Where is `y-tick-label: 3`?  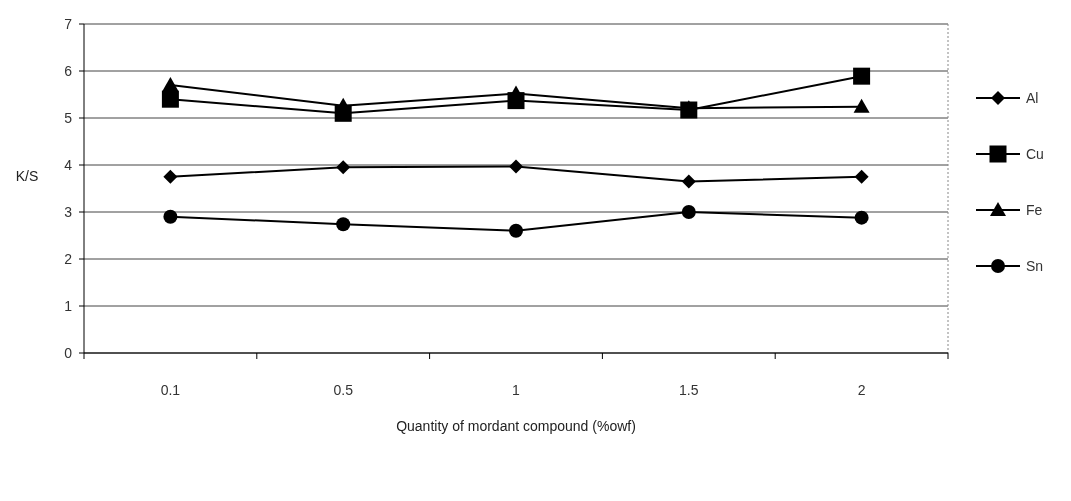 y-tick-label: 3 is located at coordinates (68, 211).